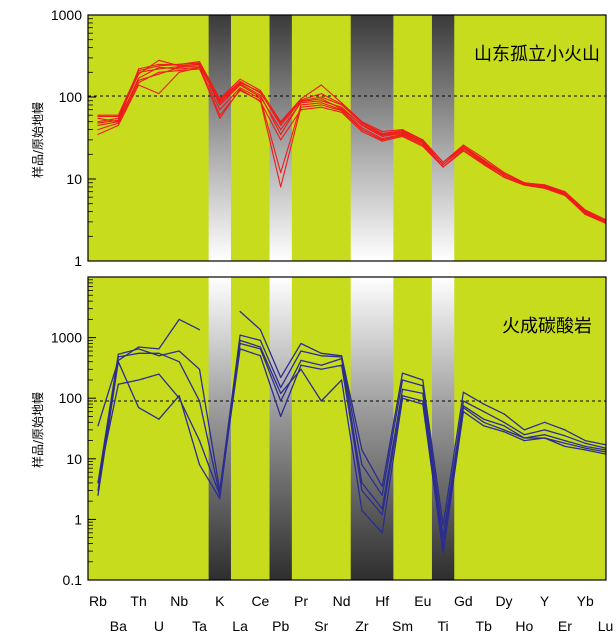 The image size is (616, 639). Describe the element at coordinates (402, 380) in the screenshot. I see `panel-bottom-series-2-point-sm` at that location.